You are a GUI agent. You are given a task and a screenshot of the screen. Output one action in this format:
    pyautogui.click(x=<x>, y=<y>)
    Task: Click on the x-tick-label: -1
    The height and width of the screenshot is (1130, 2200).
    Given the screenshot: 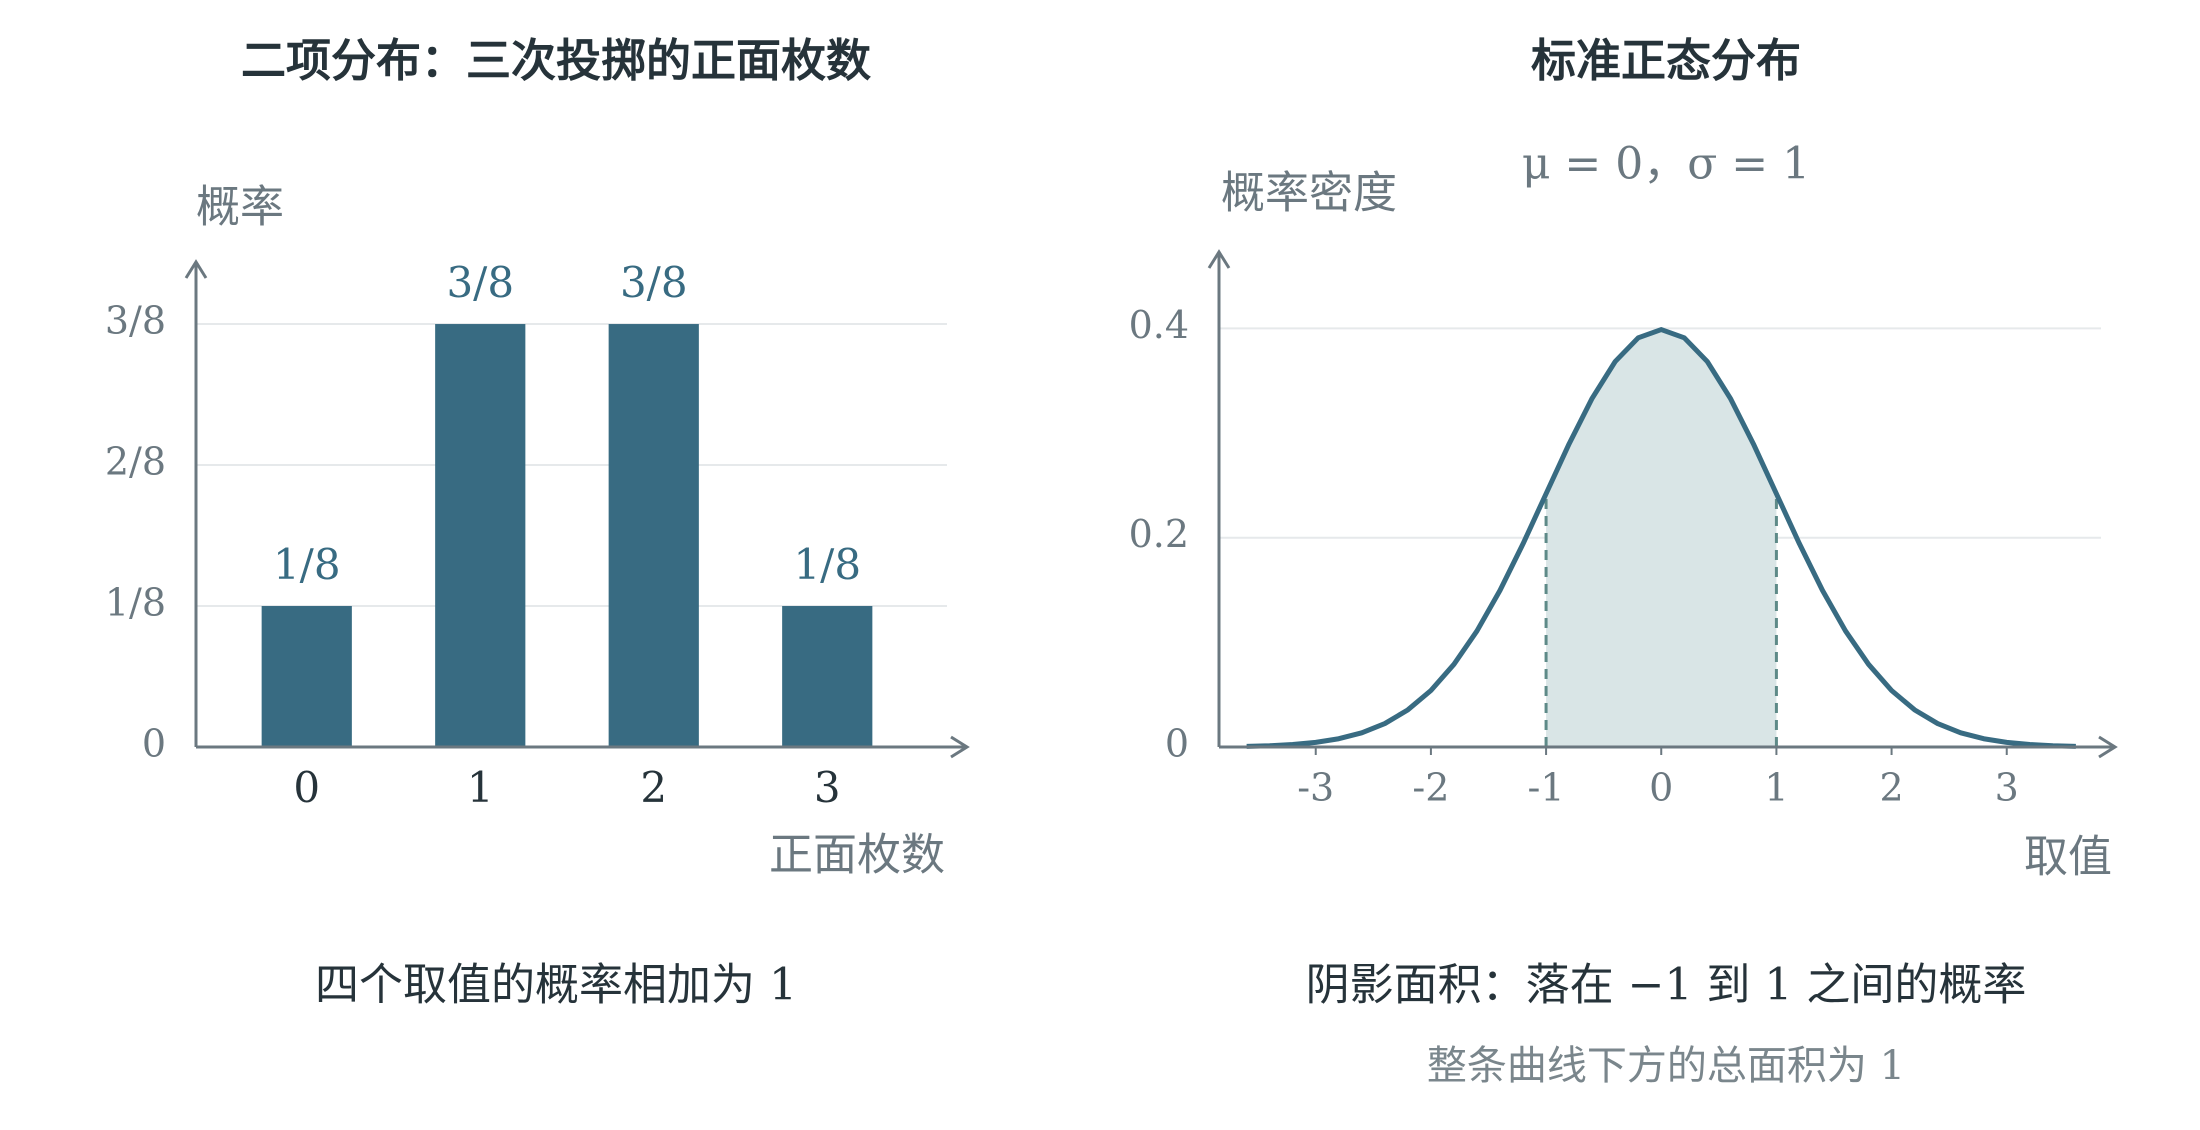 What is the action you would take?
    pyautogui.click(x=1546, y=788)
    